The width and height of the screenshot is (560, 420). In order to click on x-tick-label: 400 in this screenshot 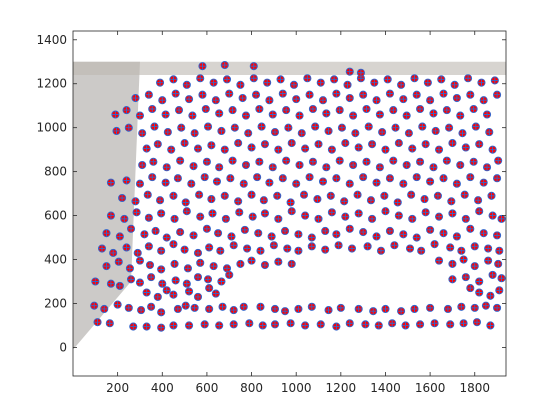, I will do `click(162, 388)`.